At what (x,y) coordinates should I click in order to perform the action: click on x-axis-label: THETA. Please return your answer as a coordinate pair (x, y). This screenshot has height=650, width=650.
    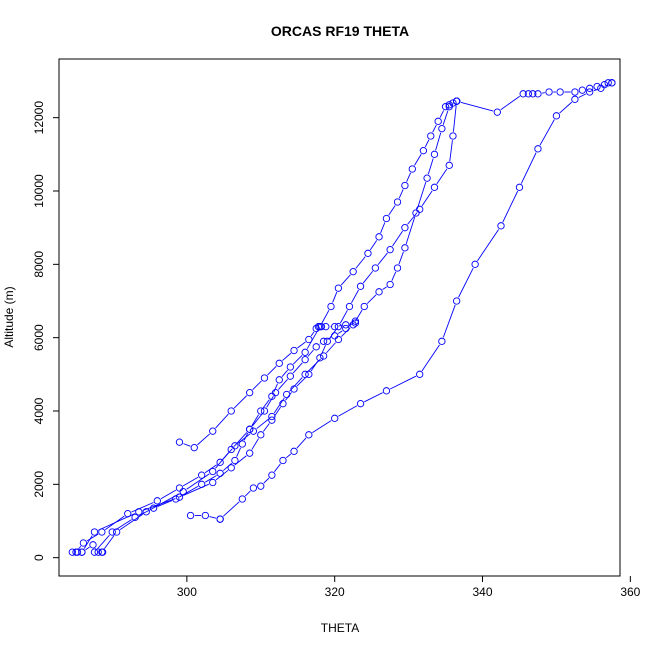
    Looking at the image, I should click on (340, 628).